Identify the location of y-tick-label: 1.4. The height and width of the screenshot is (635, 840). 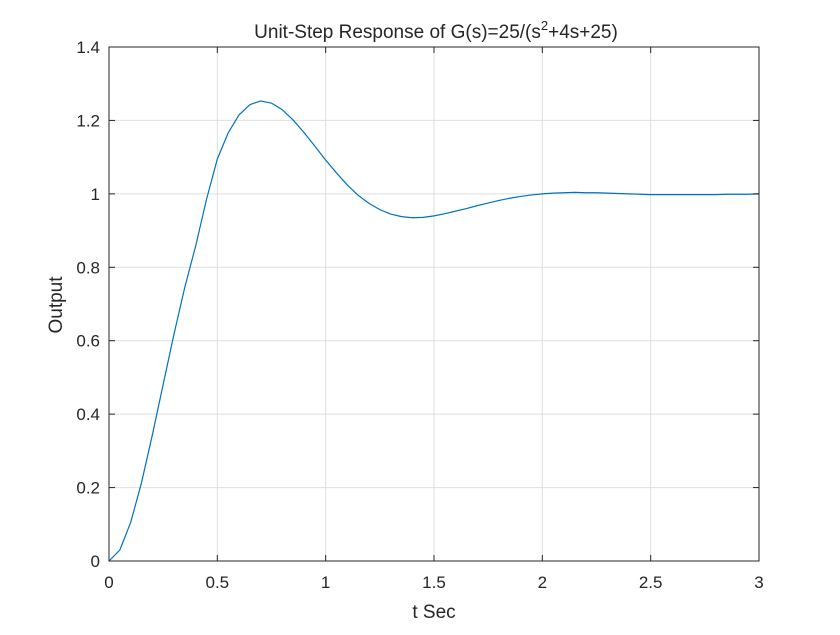
(88, 47).